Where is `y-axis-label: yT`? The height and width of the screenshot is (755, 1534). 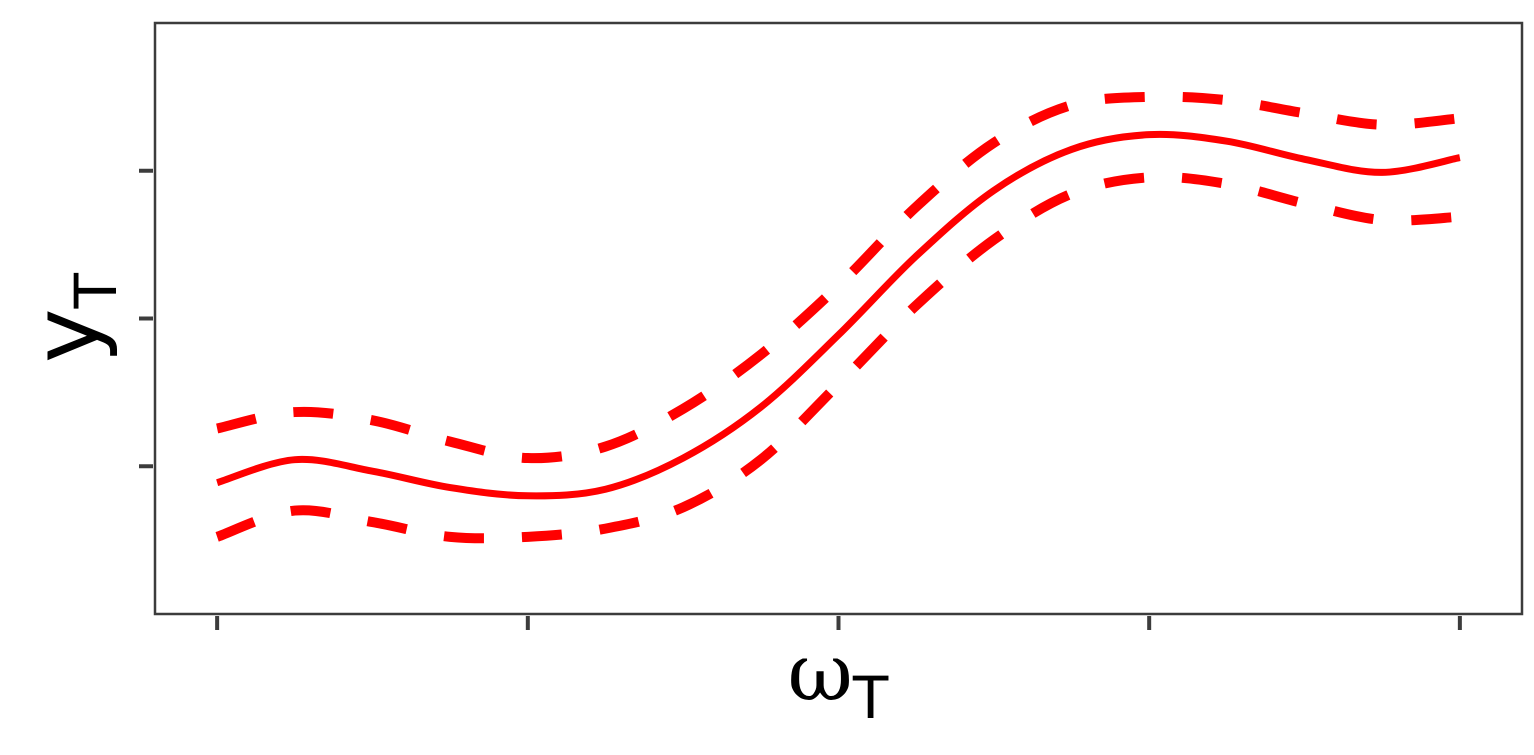 y-axis-label: yT is located at coordinates (71, 317).